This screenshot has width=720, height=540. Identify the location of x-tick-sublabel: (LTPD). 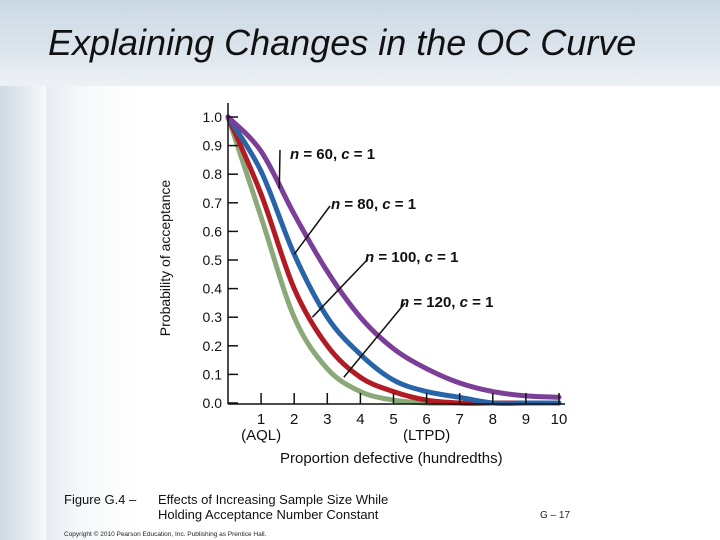
(426, 435).